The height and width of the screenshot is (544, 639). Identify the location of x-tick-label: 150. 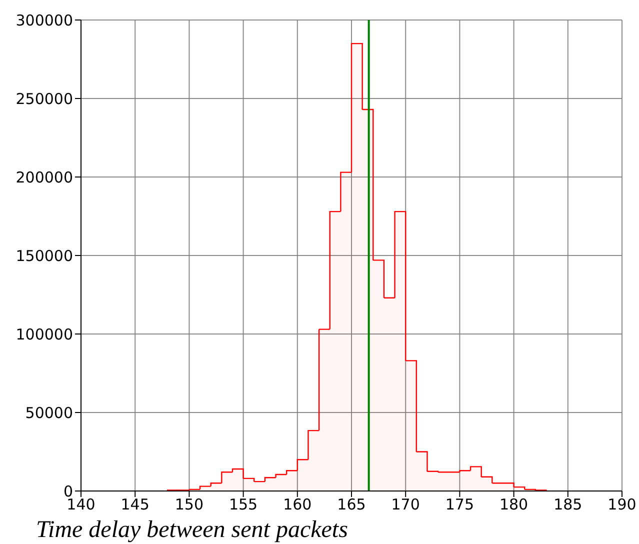
(189, 505).